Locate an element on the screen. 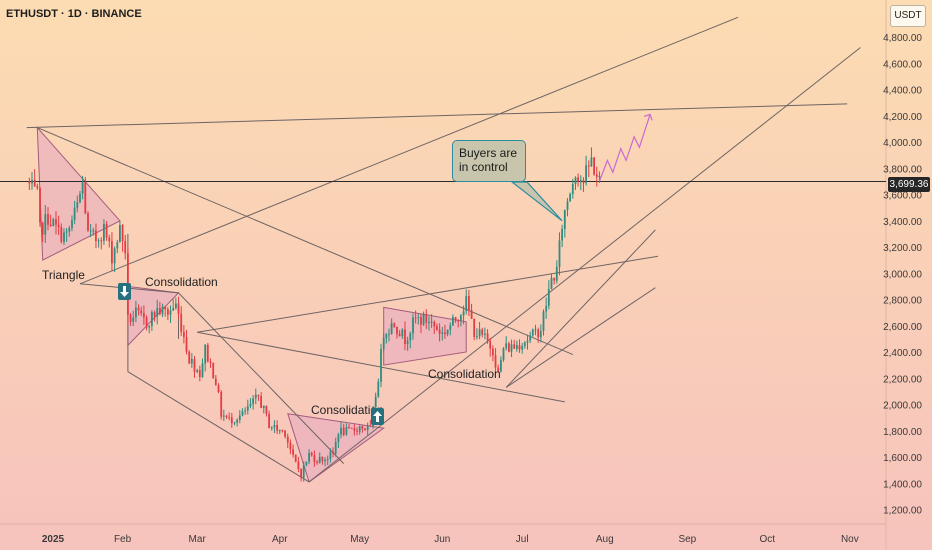 The height and width of the screenshot is (550, 932). time-axis: 2025 Feb Mar Apr May Jun Jul Aug Sep Oct Nov is located at coordinates (450, 539).